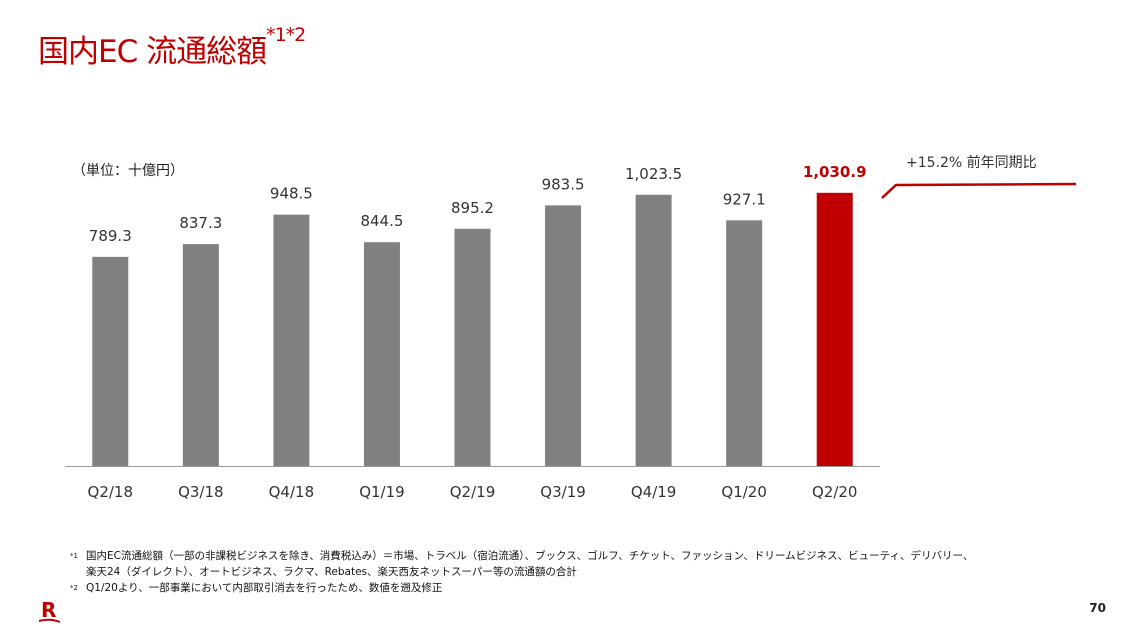 This screenshot has width=1140, height=639. I want to click on data-label: 1,023.5, so click(653, 174).